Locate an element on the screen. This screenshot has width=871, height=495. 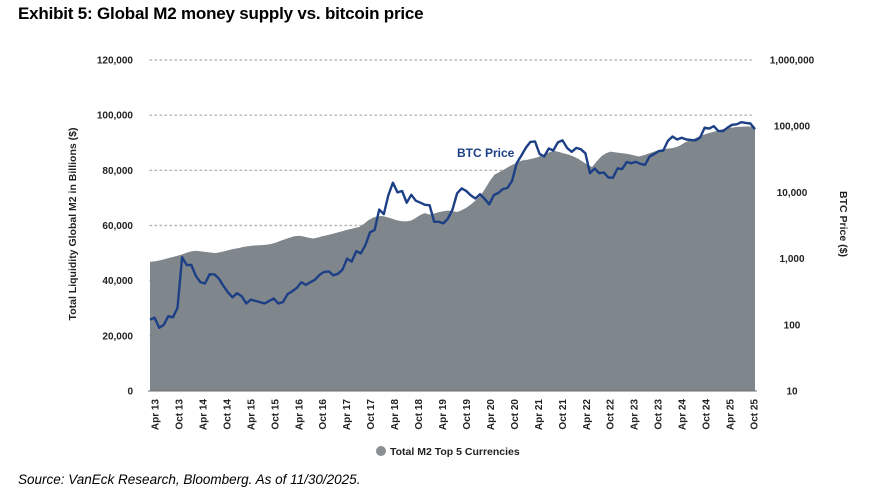
x-tick-label: Apr 15 is located at coordinates (251, 415).